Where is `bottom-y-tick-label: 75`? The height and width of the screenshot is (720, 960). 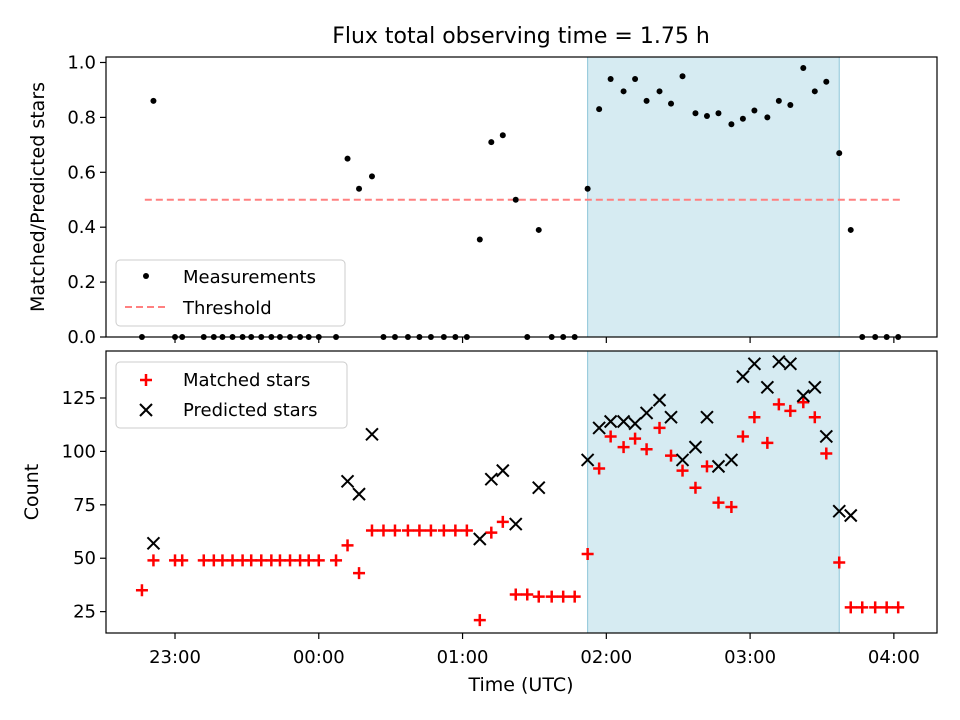
bottom-y-tick-label: 75 is located at coordinates (84, 505).